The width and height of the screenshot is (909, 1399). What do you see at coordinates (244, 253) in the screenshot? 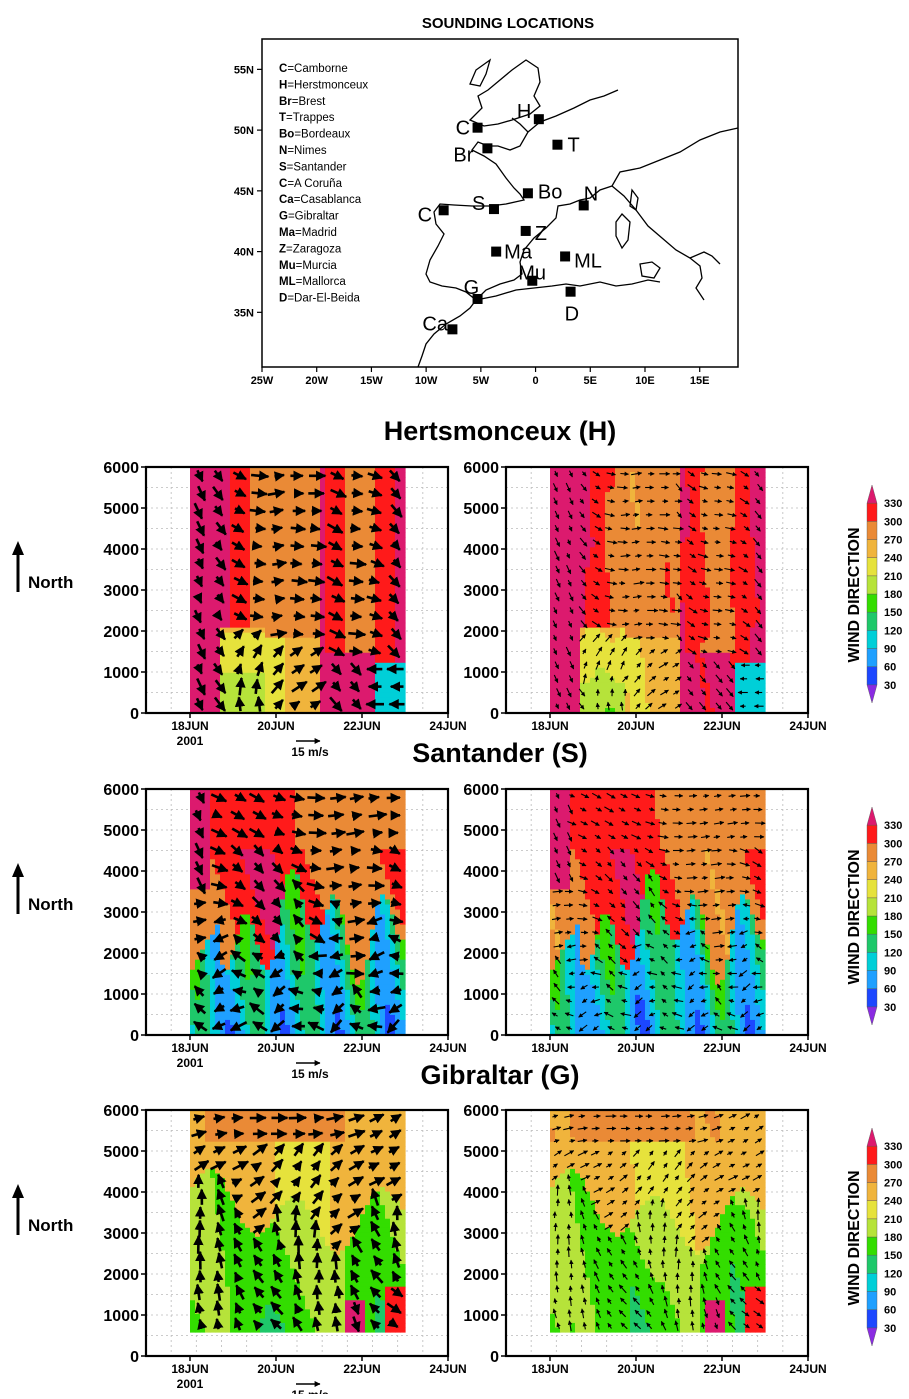
I see `map-lat-label: 40N` at bounding box center [244, 253].